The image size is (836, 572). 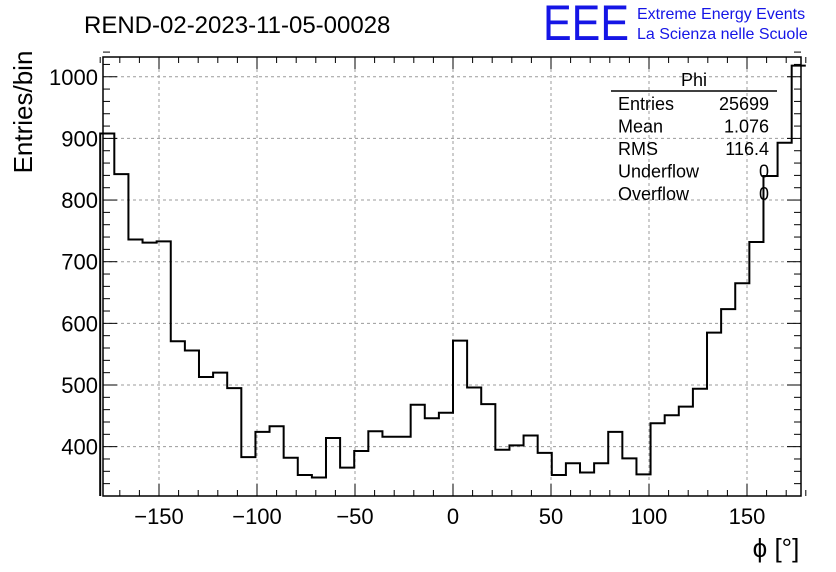 I want to click on y-tick-label: 800, so click(x=79, y=200).